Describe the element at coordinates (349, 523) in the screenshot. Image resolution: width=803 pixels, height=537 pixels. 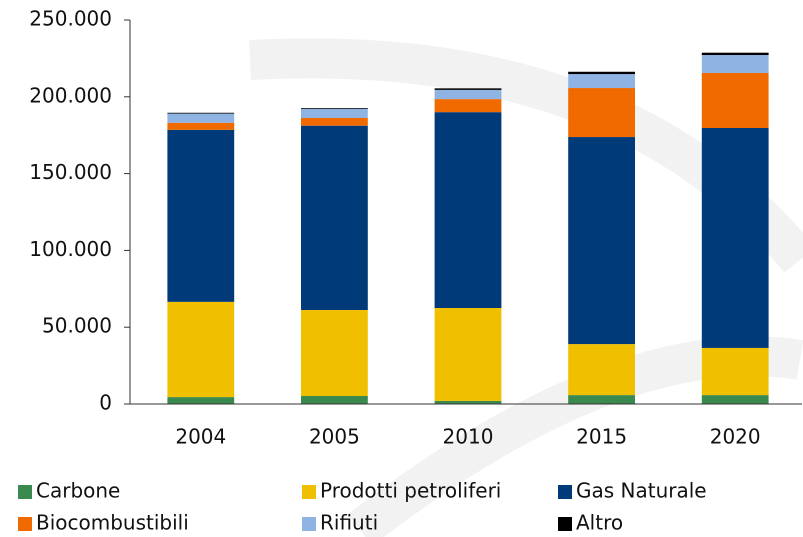
I see `legend-label: Rifiuti` at that location.